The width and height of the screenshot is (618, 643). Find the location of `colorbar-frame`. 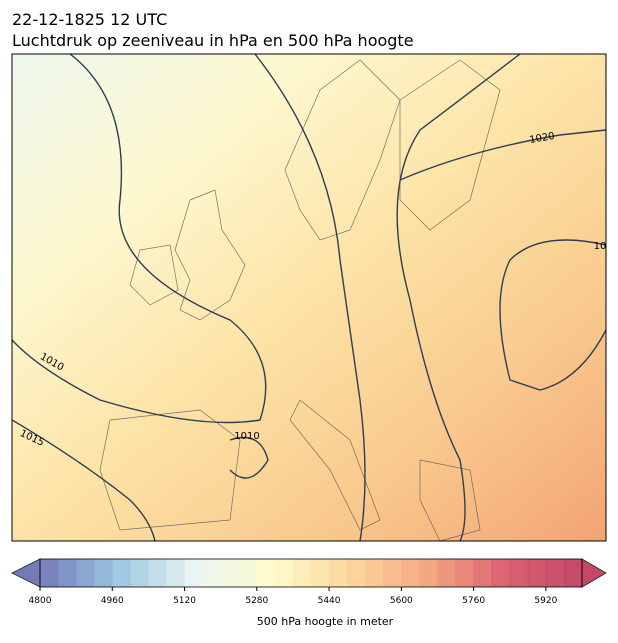

colorbar-frame is located at coordinates (311, 573).